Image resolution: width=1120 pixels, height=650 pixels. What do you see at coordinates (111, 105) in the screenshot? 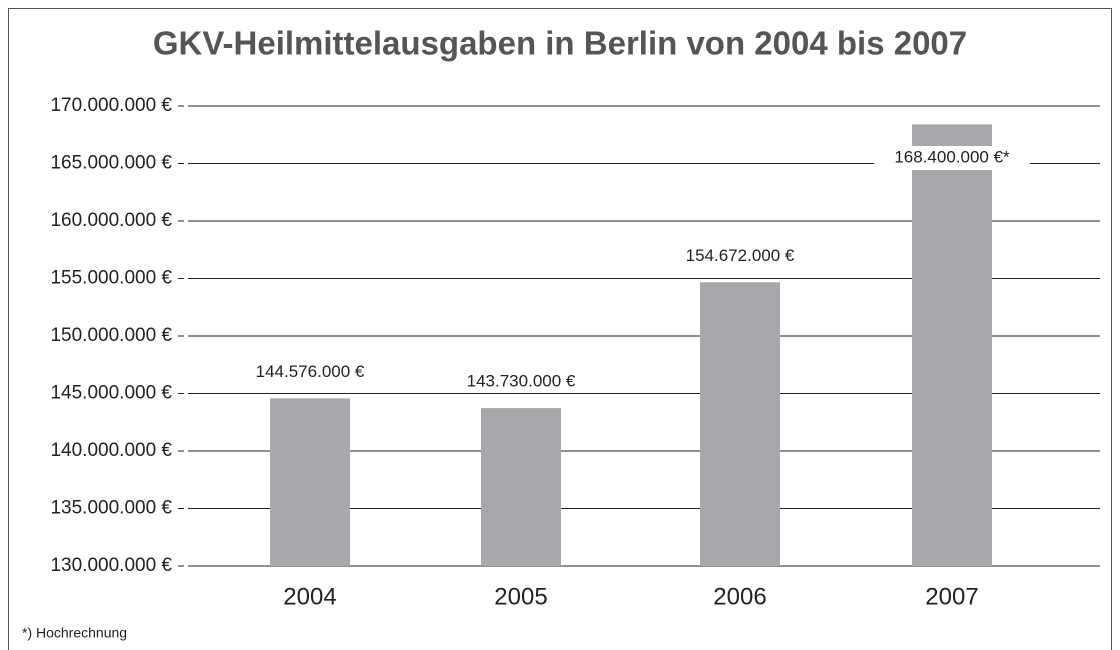
I see `y-tick-label: 170.000.000 €` at bounding box center [111, 105].